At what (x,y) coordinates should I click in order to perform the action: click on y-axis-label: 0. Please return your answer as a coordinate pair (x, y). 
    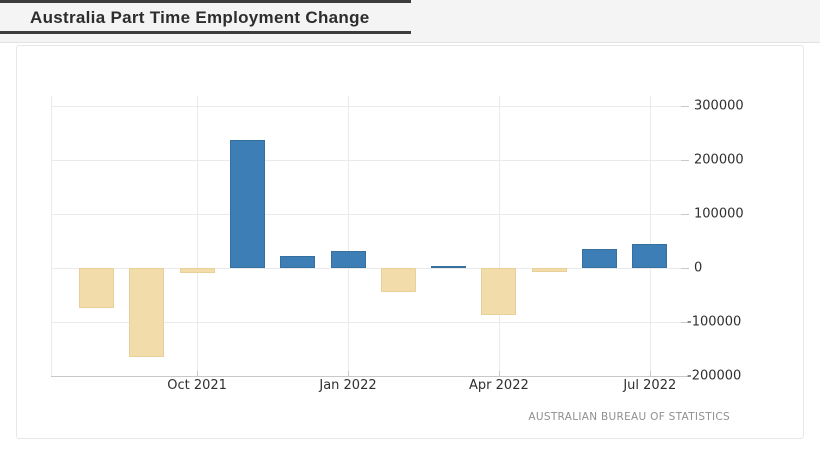
    Looking at the image, I should click on (698, 268).